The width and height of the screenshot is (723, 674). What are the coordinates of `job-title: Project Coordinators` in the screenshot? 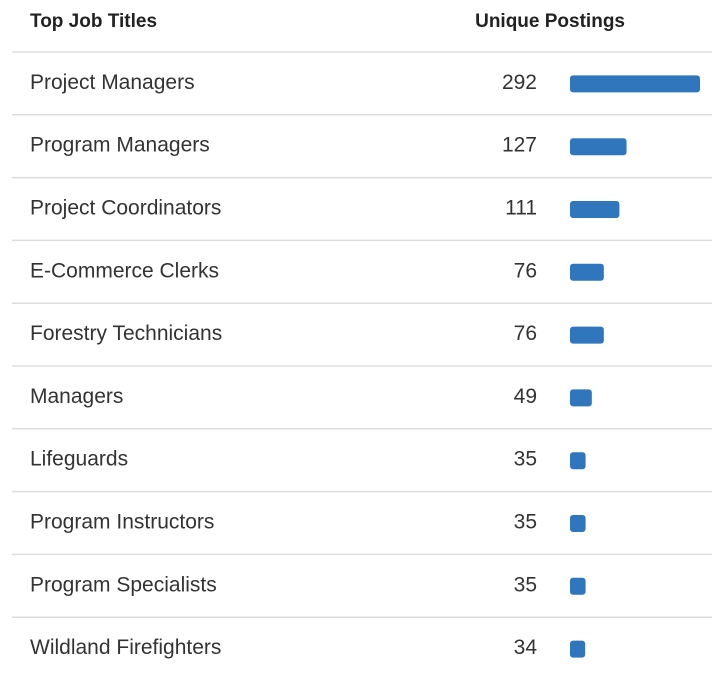 It's located at (125, 208).